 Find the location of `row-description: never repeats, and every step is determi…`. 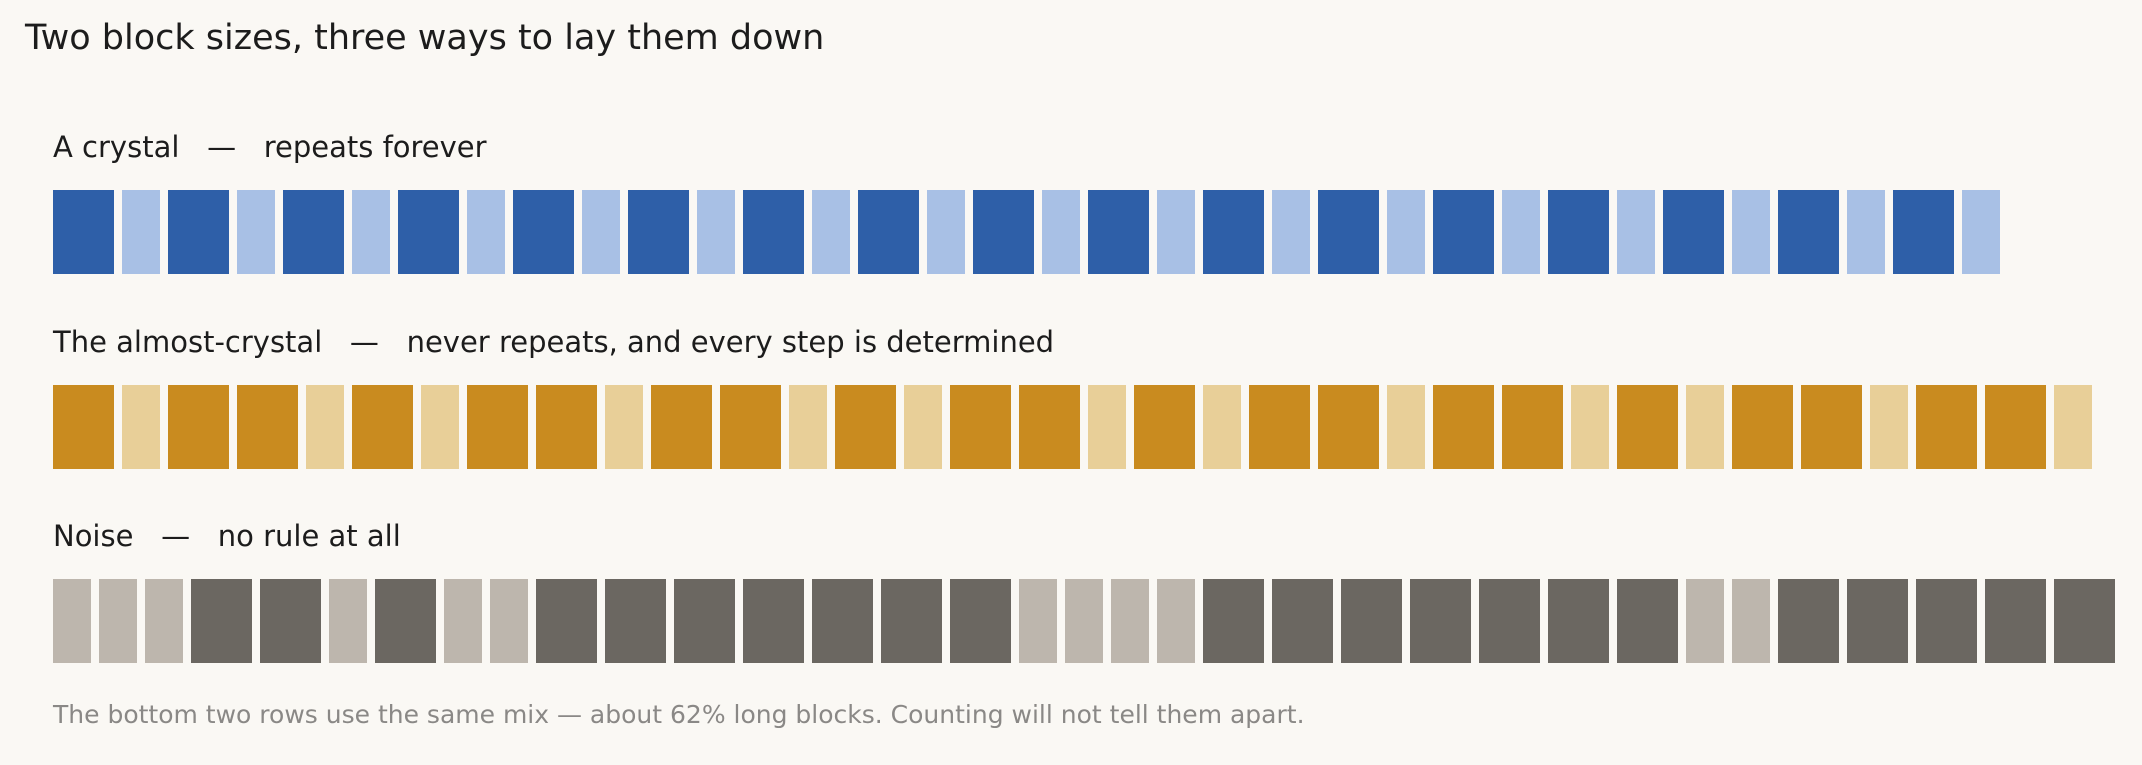

row-description: never repeats, and every step is determi… is located at coordinates (730, 342).